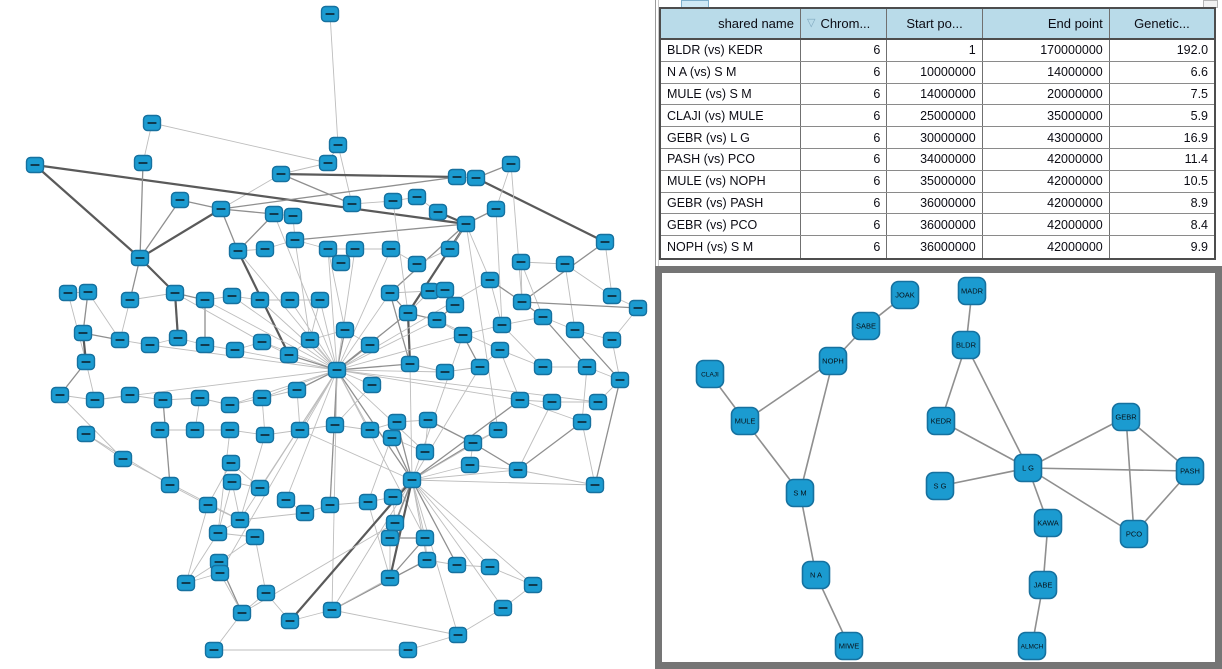  What do you see at coordinates (695, 3) in the screenshot?
I see `table-tab-stub` at bounding box center [695, 3].